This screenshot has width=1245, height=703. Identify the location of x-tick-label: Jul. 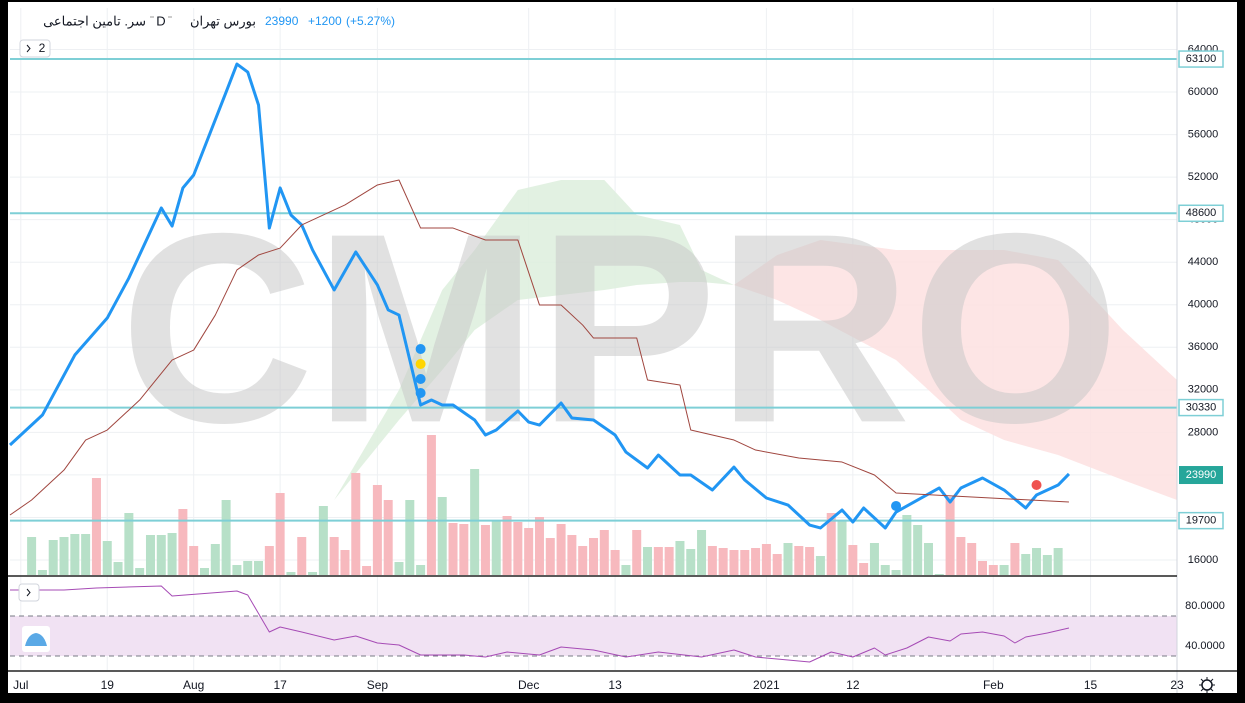
(20, 685).